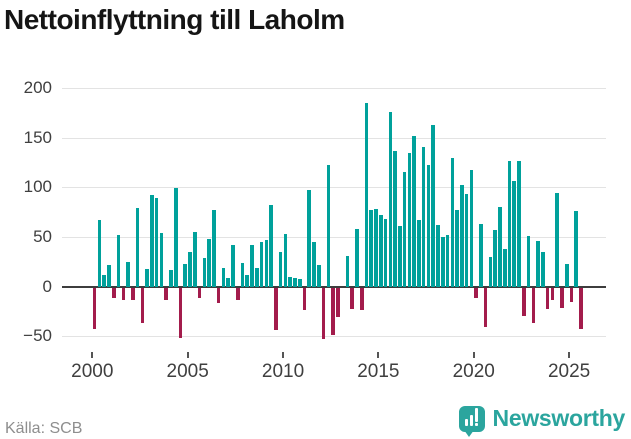 Image resolution: width=631 pixels, height=439 pixels. What do you see at coordinates (571, 294) in the screenshot?
I see `bar-2025Q1` at bounding box center [571, 294].